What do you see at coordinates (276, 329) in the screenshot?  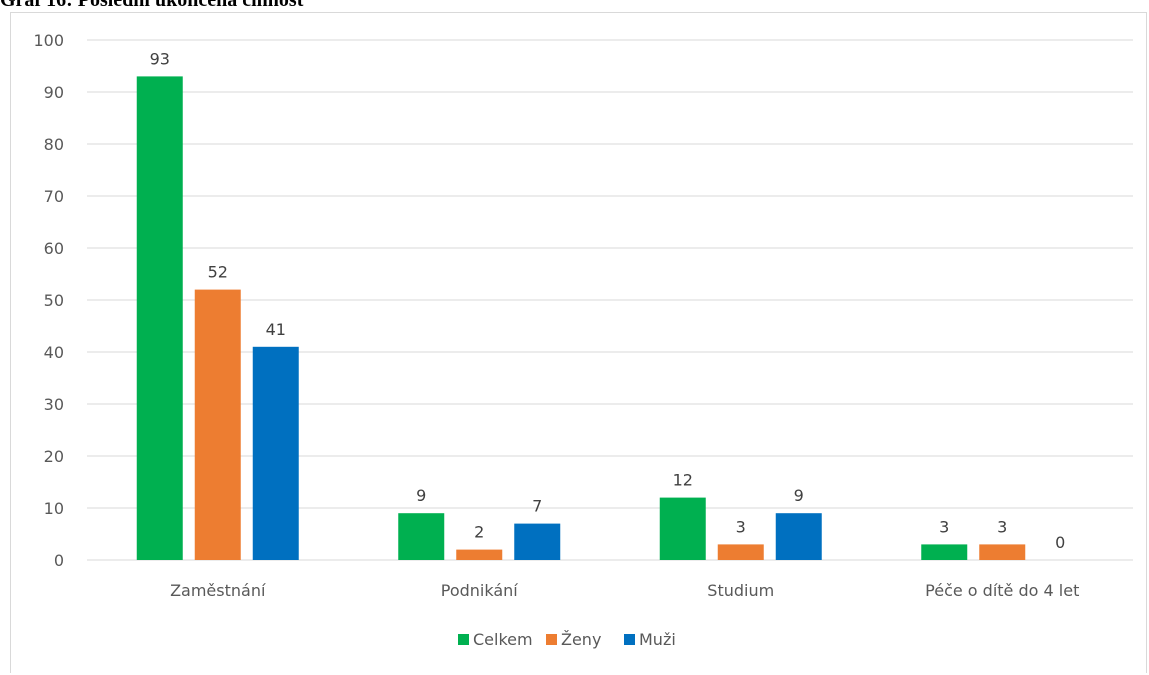 I see `data-label: 41` at bounding box center [276, 329].